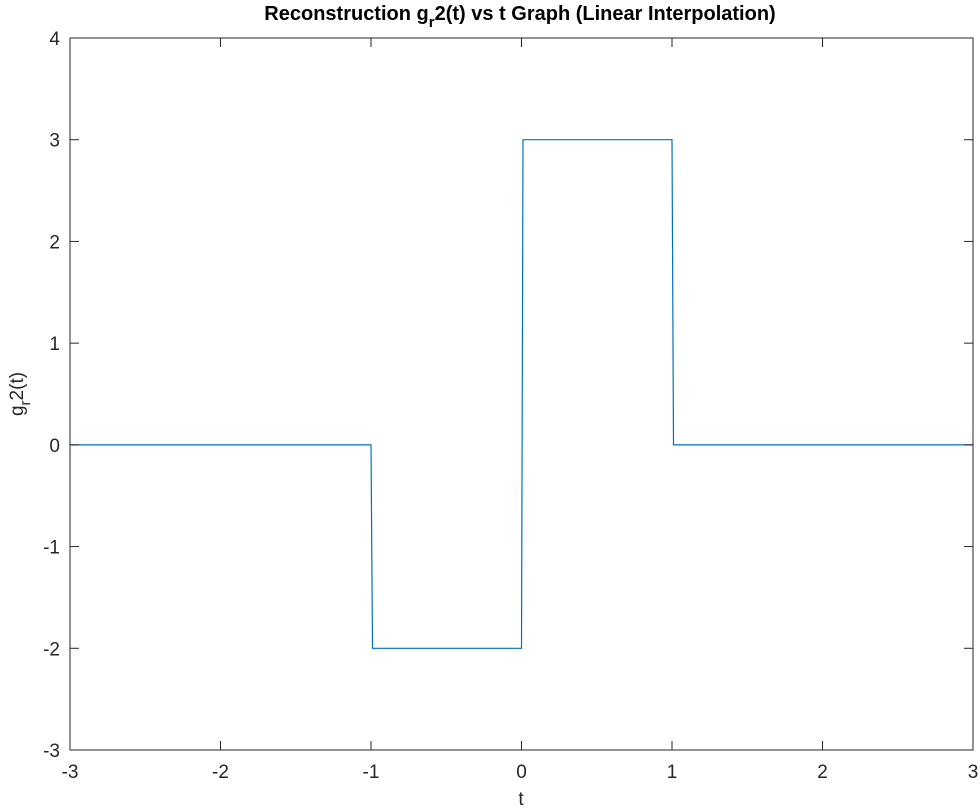 The width and height of the screenshot is (980, 810). What do you see at coordinates (672, 772) in the screenshot?
I see `x-tick-label: 1` at bounding box center [672, 772].